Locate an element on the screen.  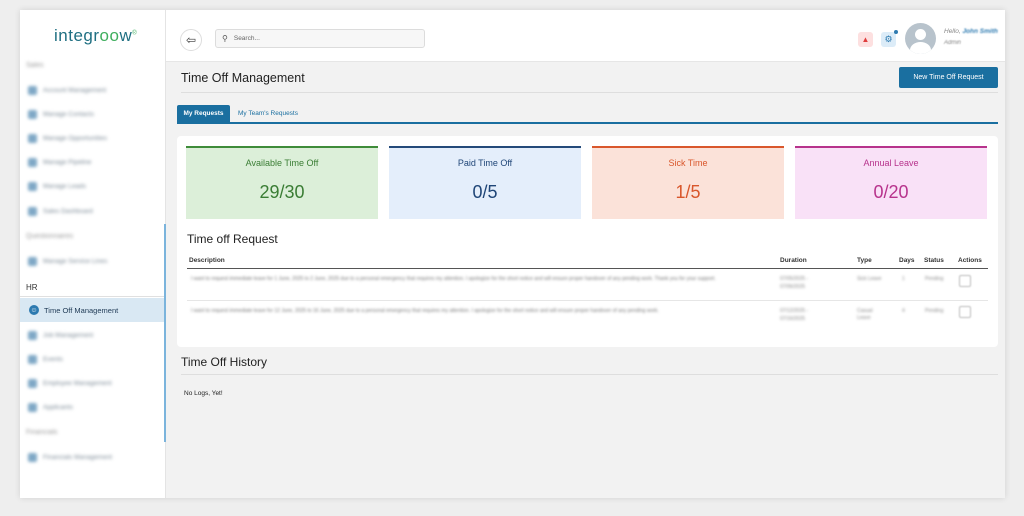
tab-underline is located at coordinates (587, 123).